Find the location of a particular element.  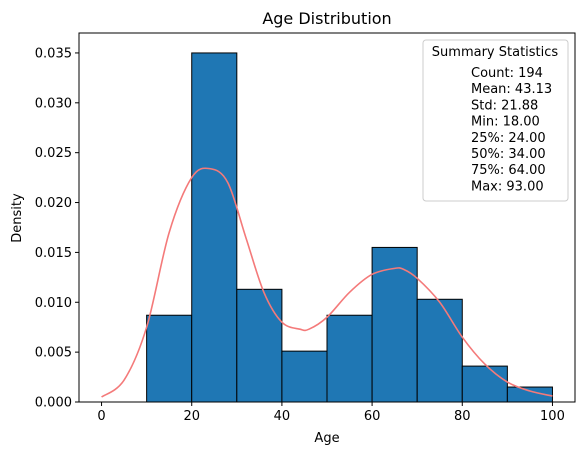

x-tick-label-60: 60 is located at coordinates (372, 416).